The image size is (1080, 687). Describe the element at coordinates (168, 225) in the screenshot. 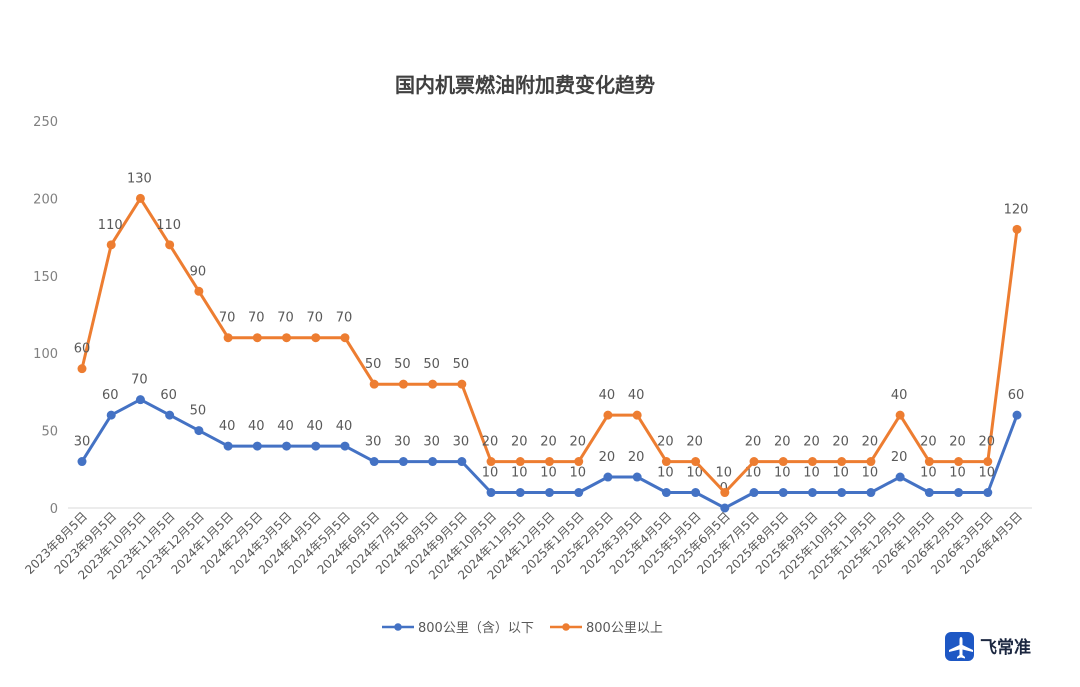

I see `data-label: 110` at that location.